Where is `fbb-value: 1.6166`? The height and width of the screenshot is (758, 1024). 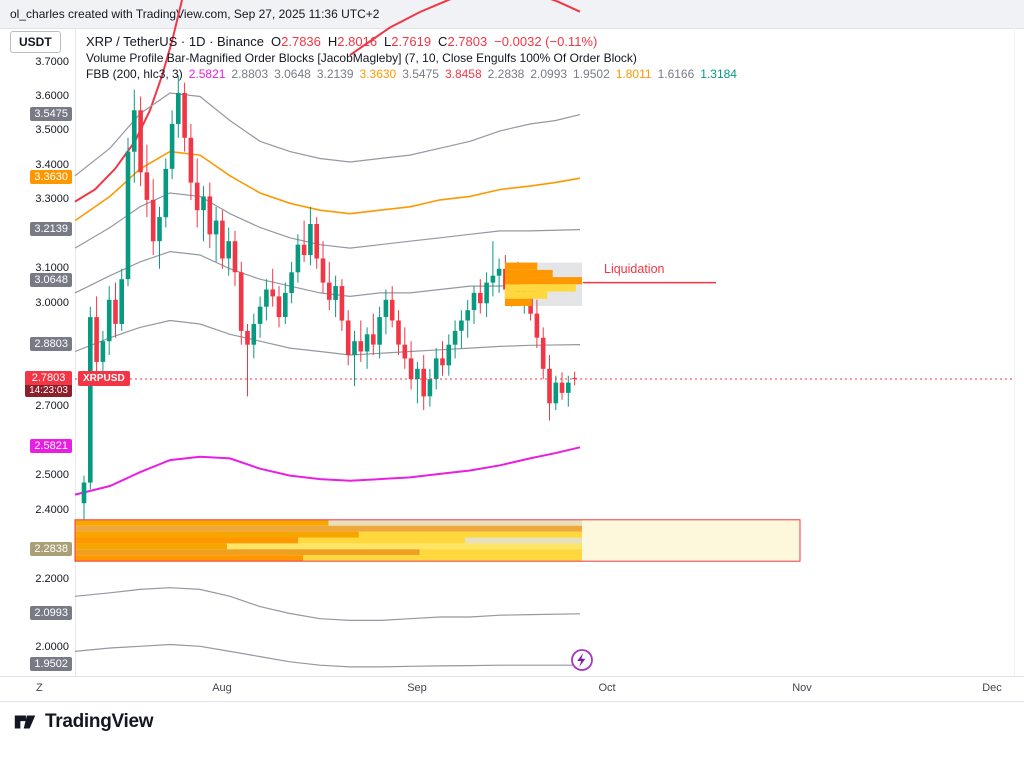 fbb-value: 1.6166 is located at coordinates (676, 74).